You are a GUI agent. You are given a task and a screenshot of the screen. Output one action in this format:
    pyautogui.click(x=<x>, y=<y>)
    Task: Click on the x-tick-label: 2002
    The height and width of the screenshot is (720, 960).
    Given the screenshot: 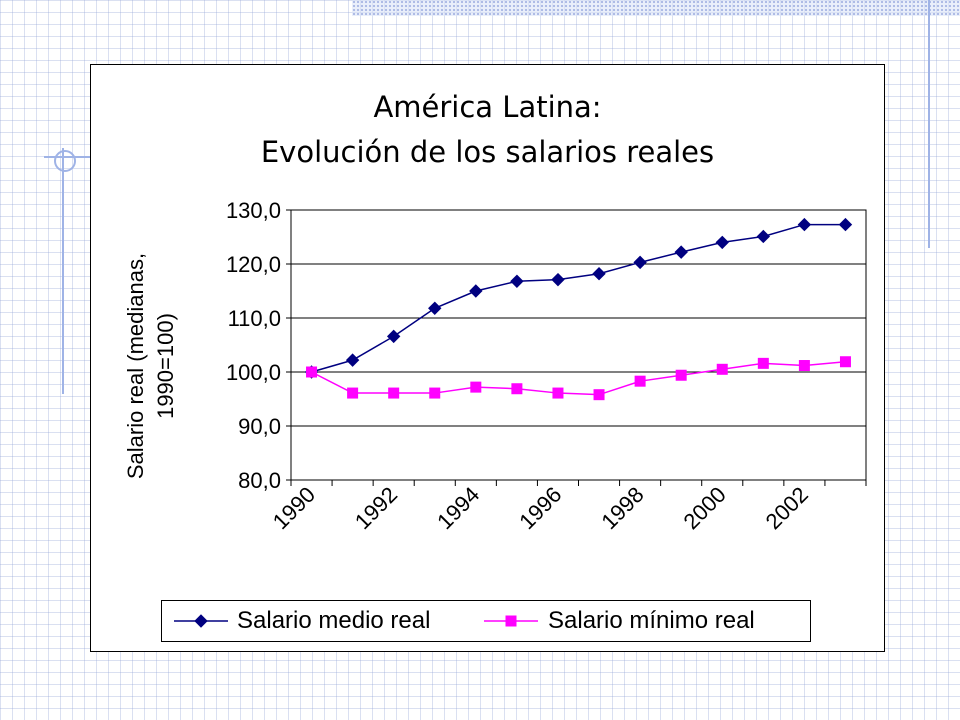 What is the action you would take?
    pyautogui.click(x=787, y=508)
    